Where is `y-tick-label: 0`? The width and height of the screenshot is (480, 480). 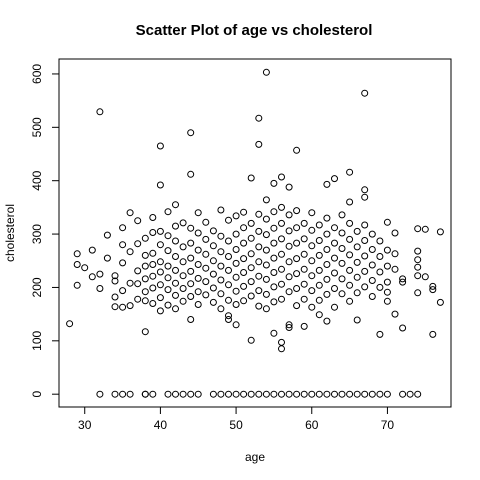 y-tick-label: 0 is located at coordinates (37, 394).